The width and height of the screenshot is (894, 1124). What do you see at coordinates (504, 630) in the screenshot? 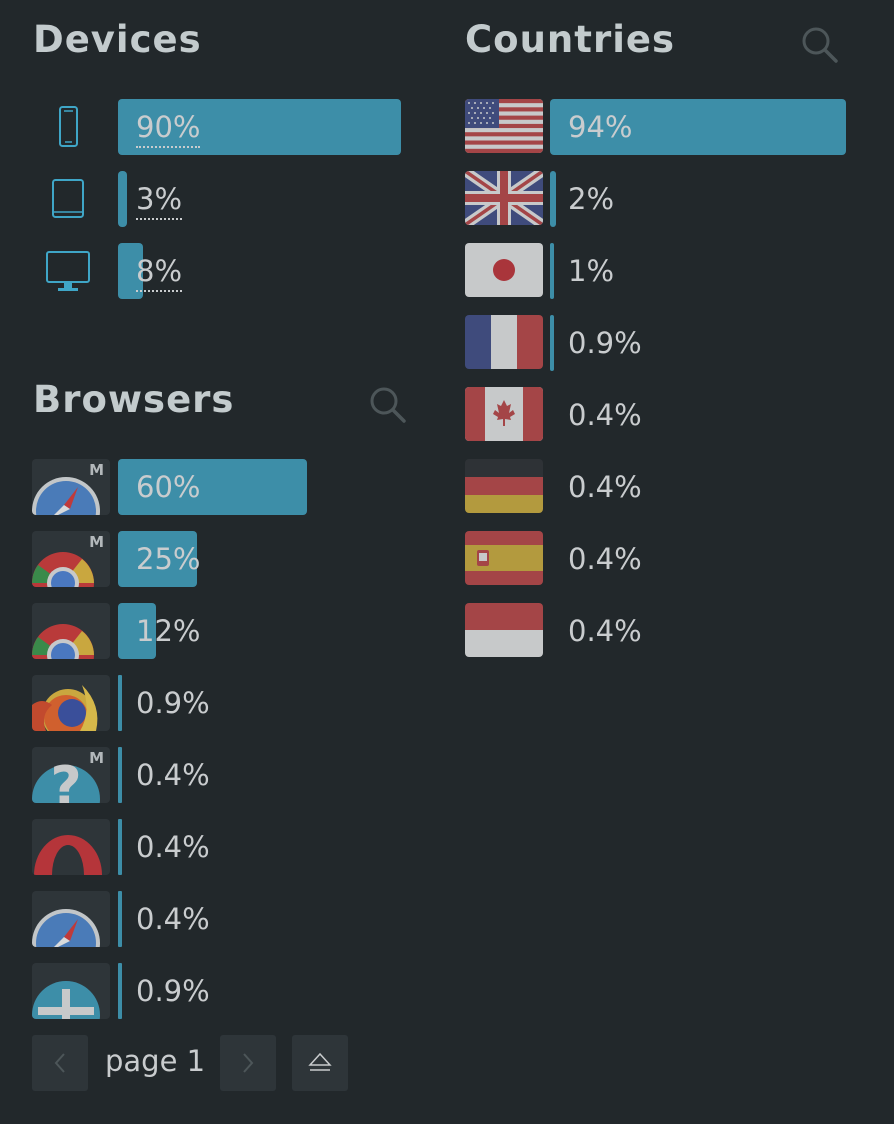
I see `indonesia-flag-icon` at bounding box center [504, 630].